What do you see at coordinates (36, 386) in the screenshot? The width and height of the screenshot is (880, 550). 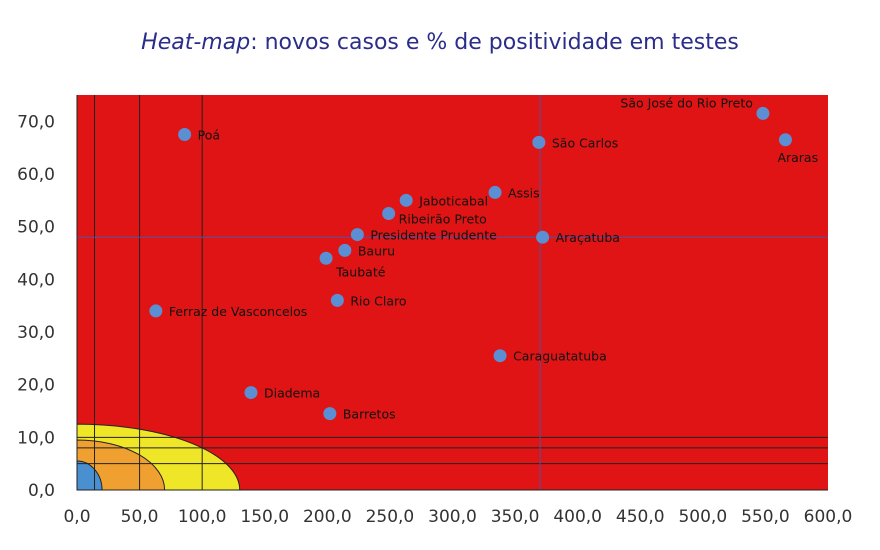 I see `y-tick-label: 20,0` at bounding box center [36, 386].